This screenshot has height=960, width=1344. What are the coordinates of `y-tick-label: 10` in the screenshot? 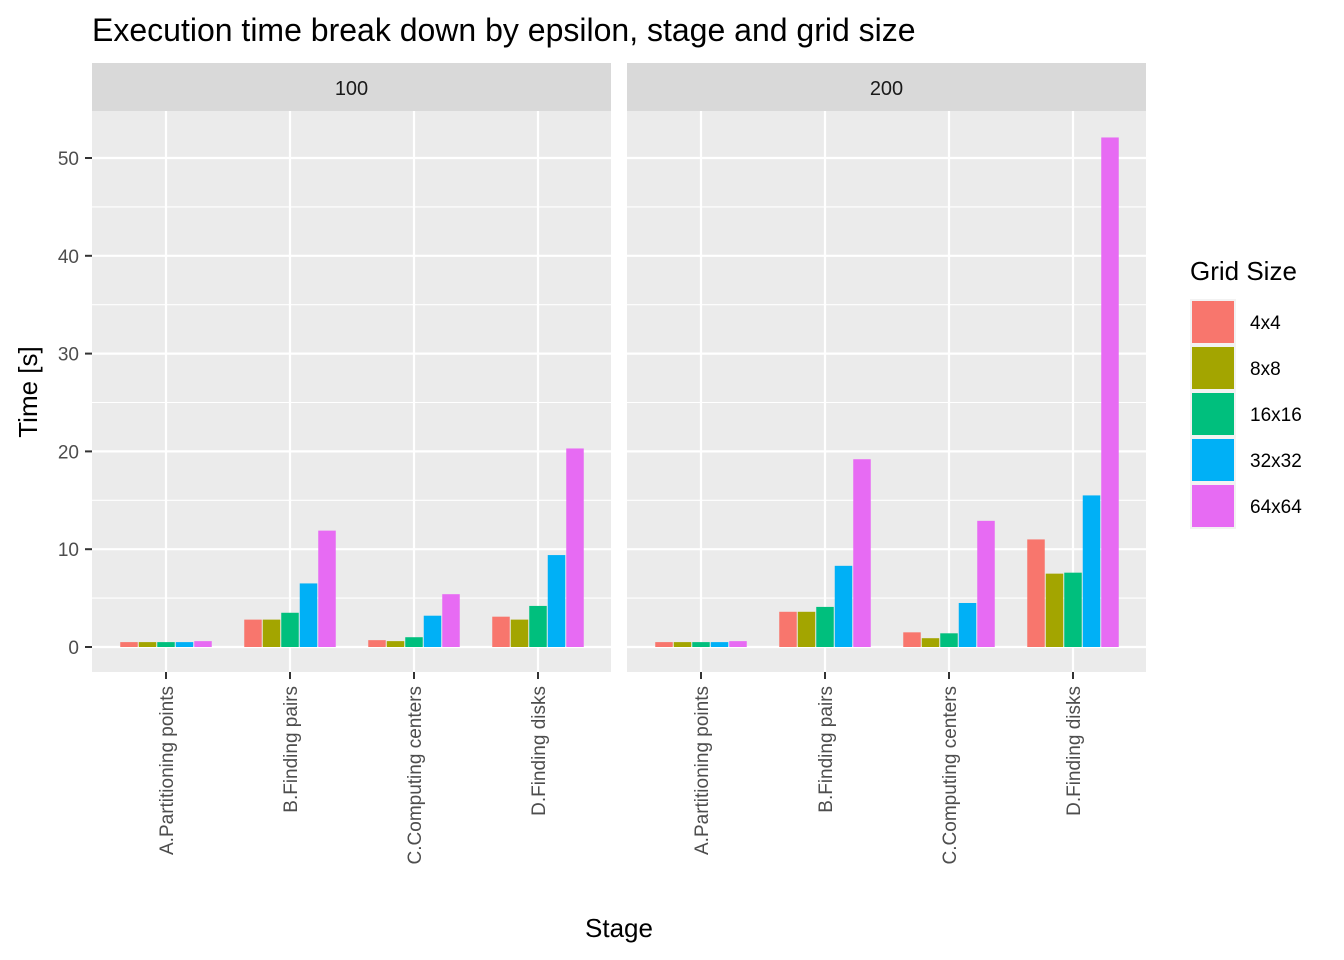 It's located at (68, 550).